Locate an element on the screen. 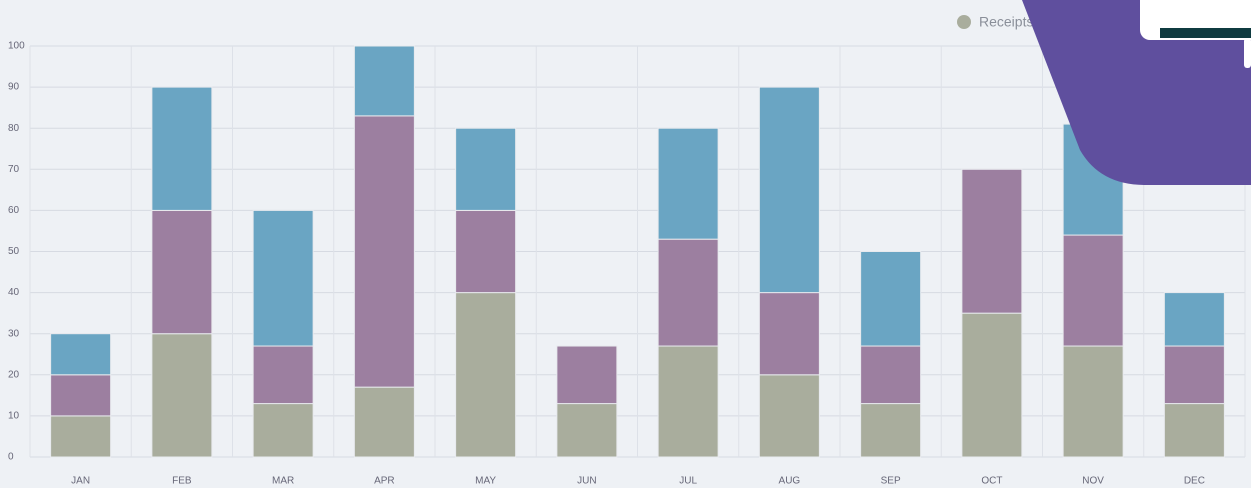 This screenshot has height=488, width=1251. y-tick-label: 90 is located at coordinates (14, 87).